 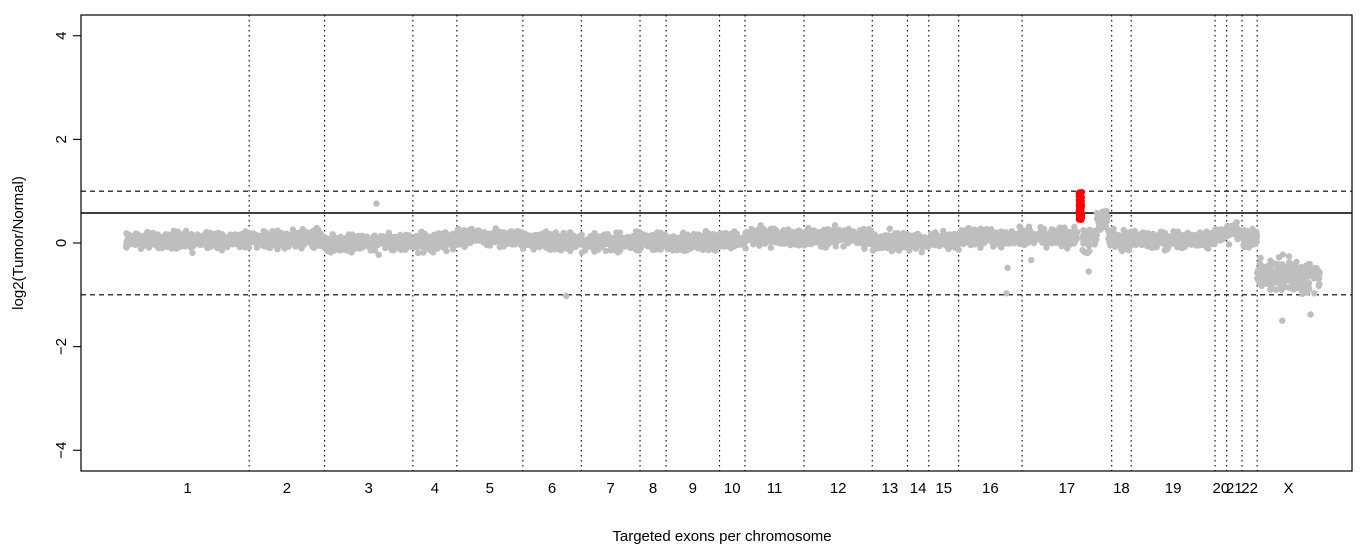 What do you see at coordinates (435, 488) in the screenshot?
I see `chromosome-label-4: 4` at bounding box center [435, 488].